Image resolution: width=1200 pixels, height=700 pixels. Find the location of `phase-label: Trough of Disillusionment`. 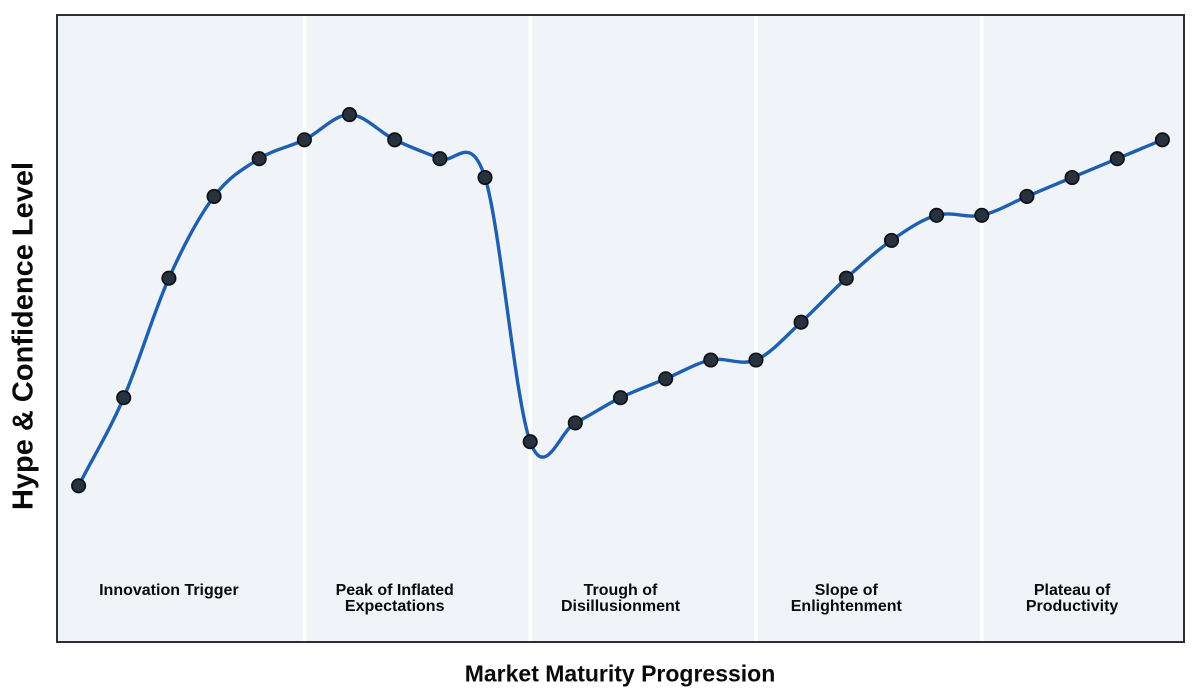

phase-label: Trough of Disillusionment is located at coordinates (620, 599).